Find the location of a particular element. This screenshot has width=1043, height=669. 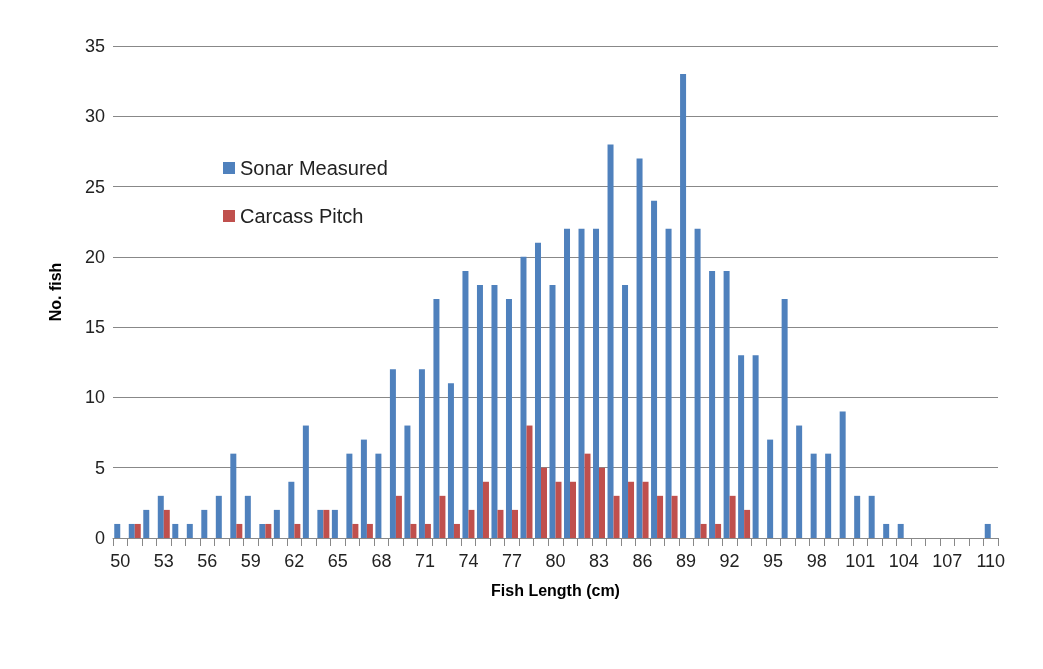

y-tick-label: 25 is located at coordinates (94, 186).